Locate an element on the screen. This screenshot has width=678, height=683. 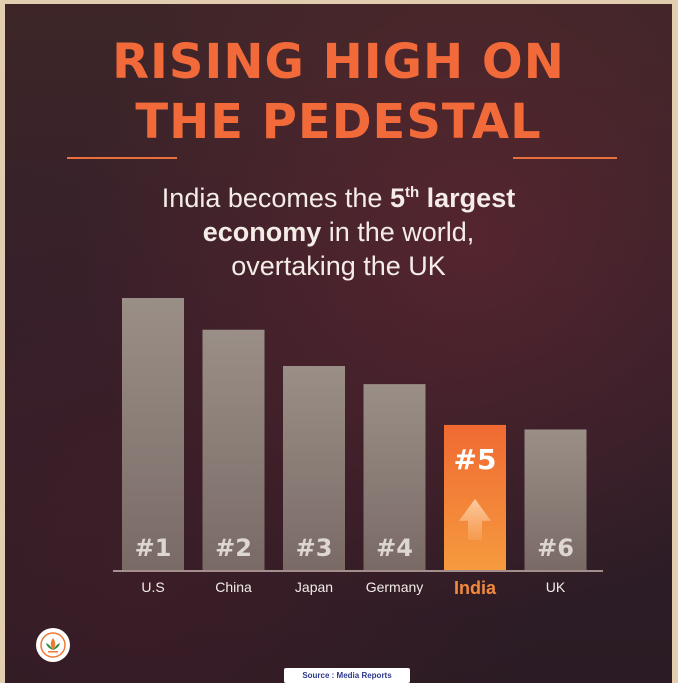
divider-left is located at coordinates (122, 158).